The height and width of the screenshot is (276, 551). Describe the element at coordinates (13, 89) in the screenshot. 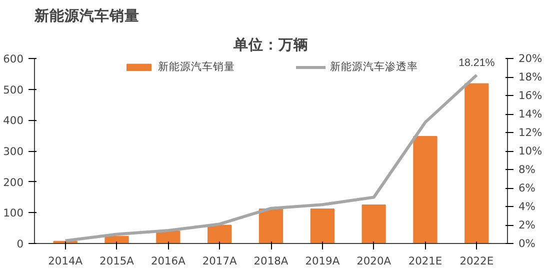

I see `y-tick-label: 500` at that location.